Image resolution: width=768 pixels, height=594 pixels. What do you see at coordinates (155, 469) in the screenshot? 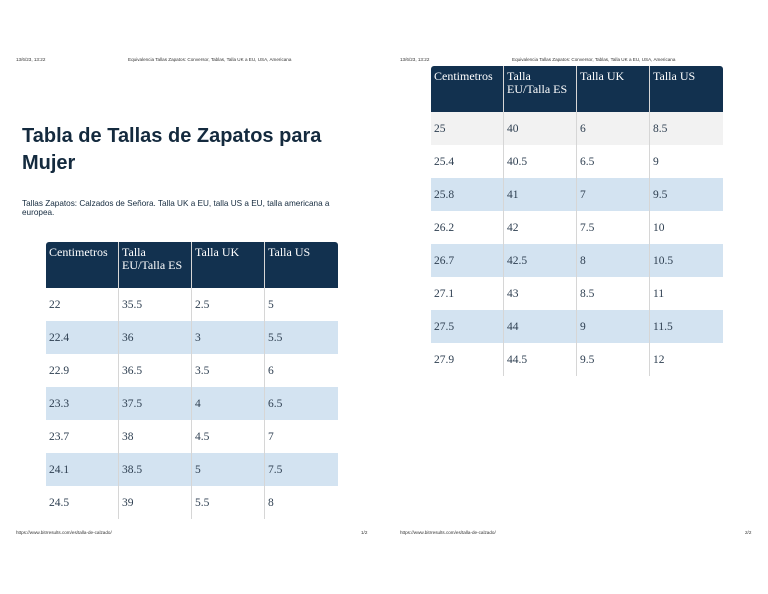
I see `cell-eu: 38.5` at bounding box center [155, 469].